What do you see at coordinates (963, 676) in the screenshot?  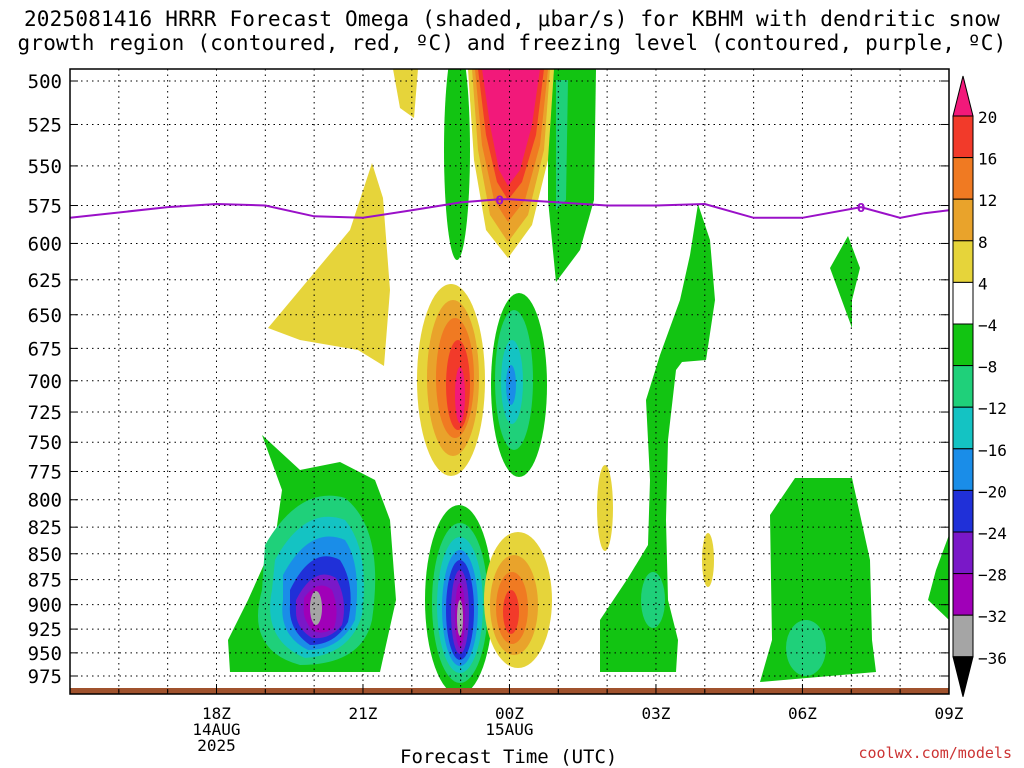 I see `colorbar-bottom-arrow` at bounding box center [963, 676].